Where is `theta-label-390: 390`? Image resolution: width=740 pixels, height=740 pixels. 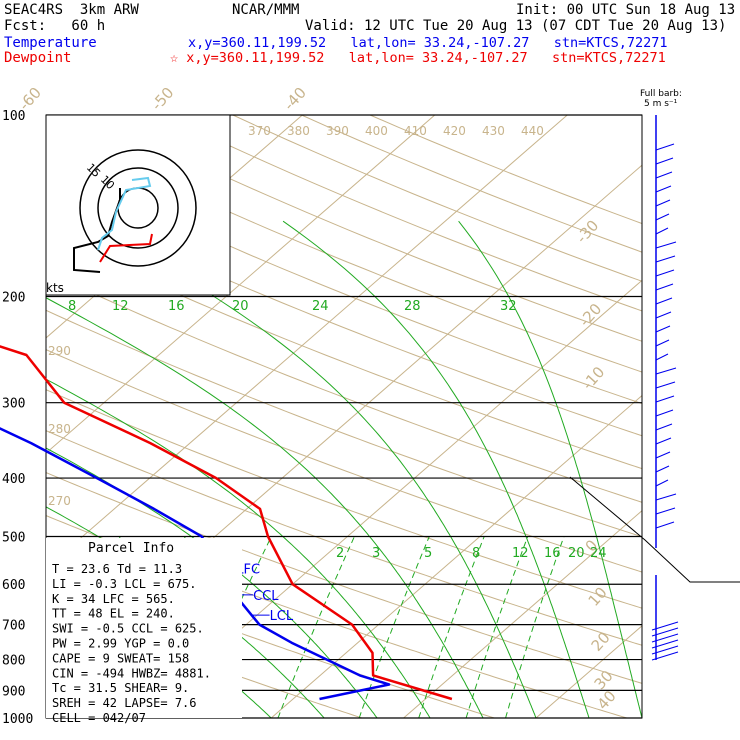 theta-label-390: 390 is located at coordinates (337, 131).